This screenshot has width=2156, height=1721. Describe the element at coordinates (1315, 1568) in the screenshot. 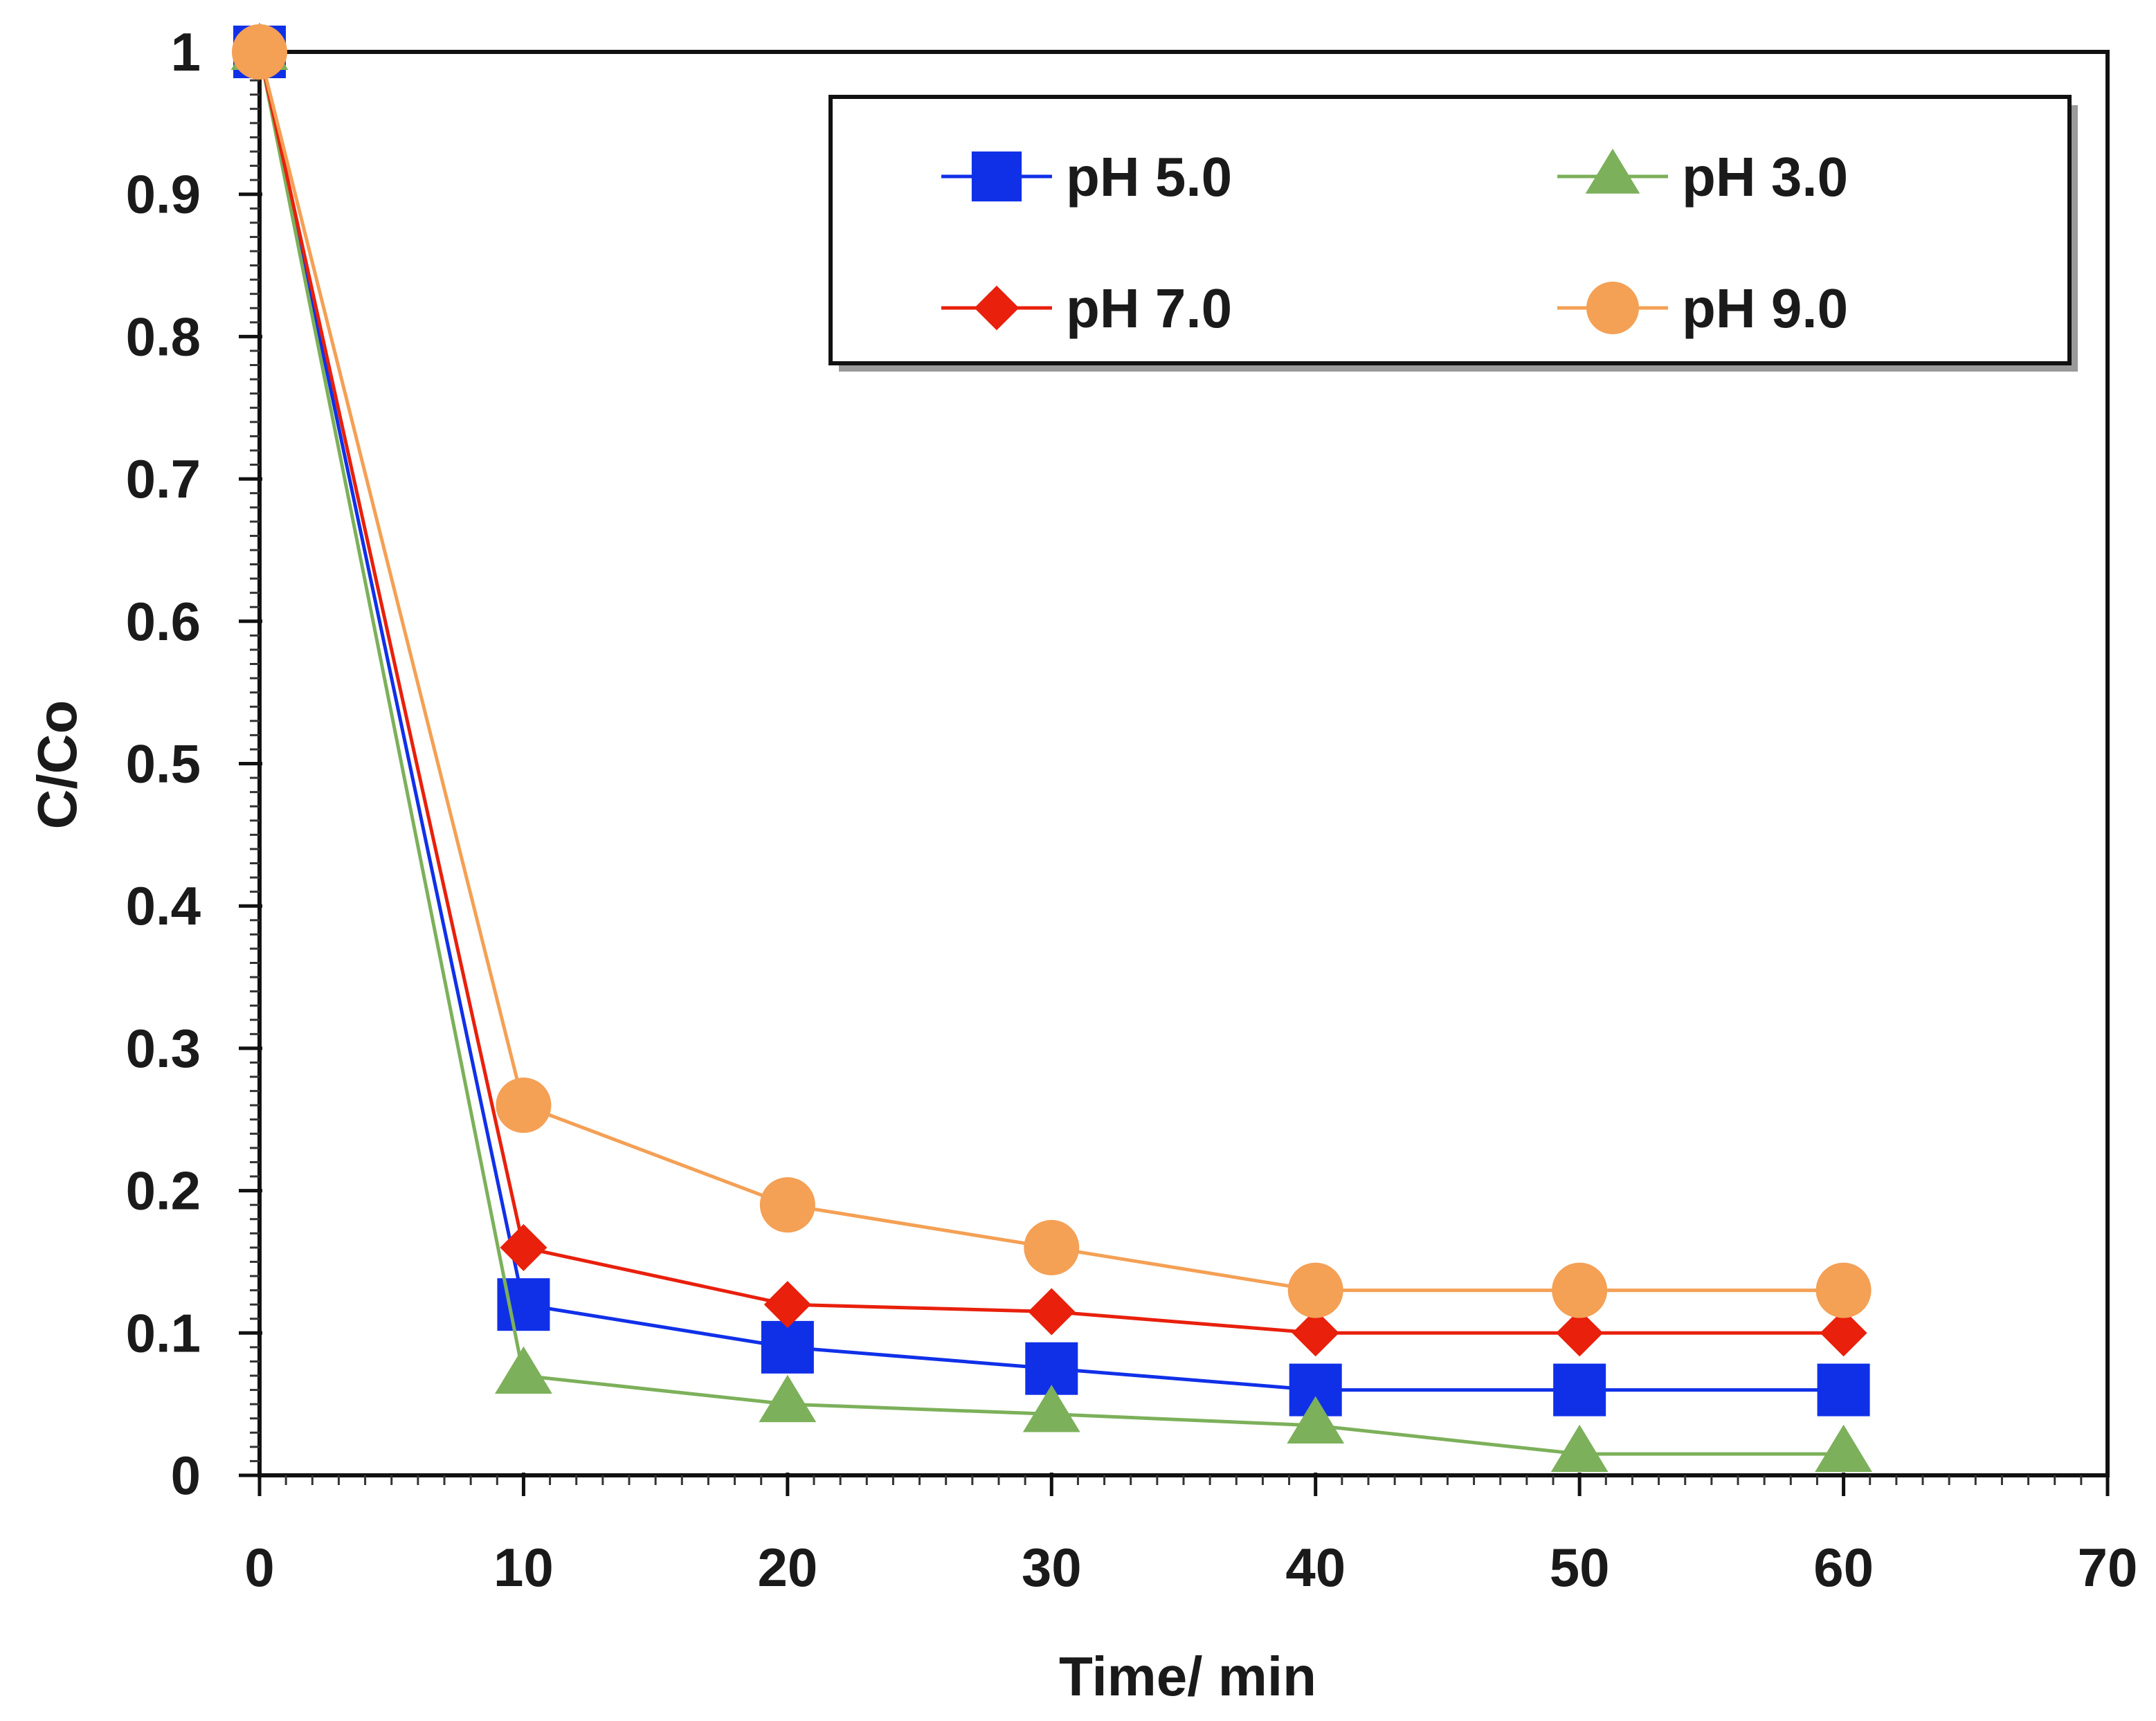

I see `x-tick-label: 40` at that location.